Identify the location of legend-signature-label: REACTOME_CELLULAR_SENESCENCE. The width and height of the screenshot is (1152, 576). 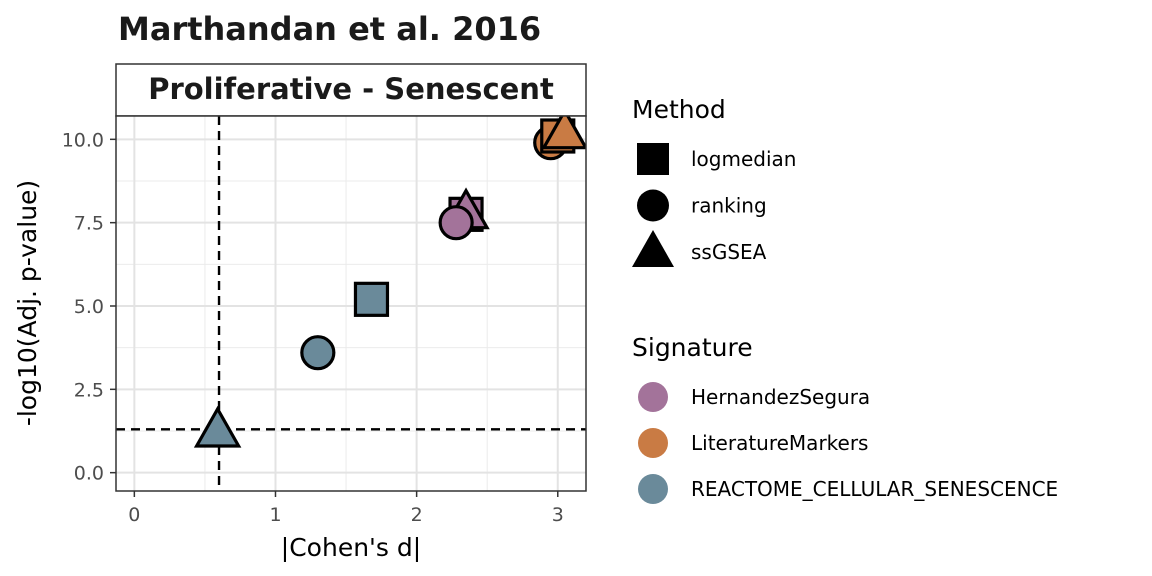
(874, 489).